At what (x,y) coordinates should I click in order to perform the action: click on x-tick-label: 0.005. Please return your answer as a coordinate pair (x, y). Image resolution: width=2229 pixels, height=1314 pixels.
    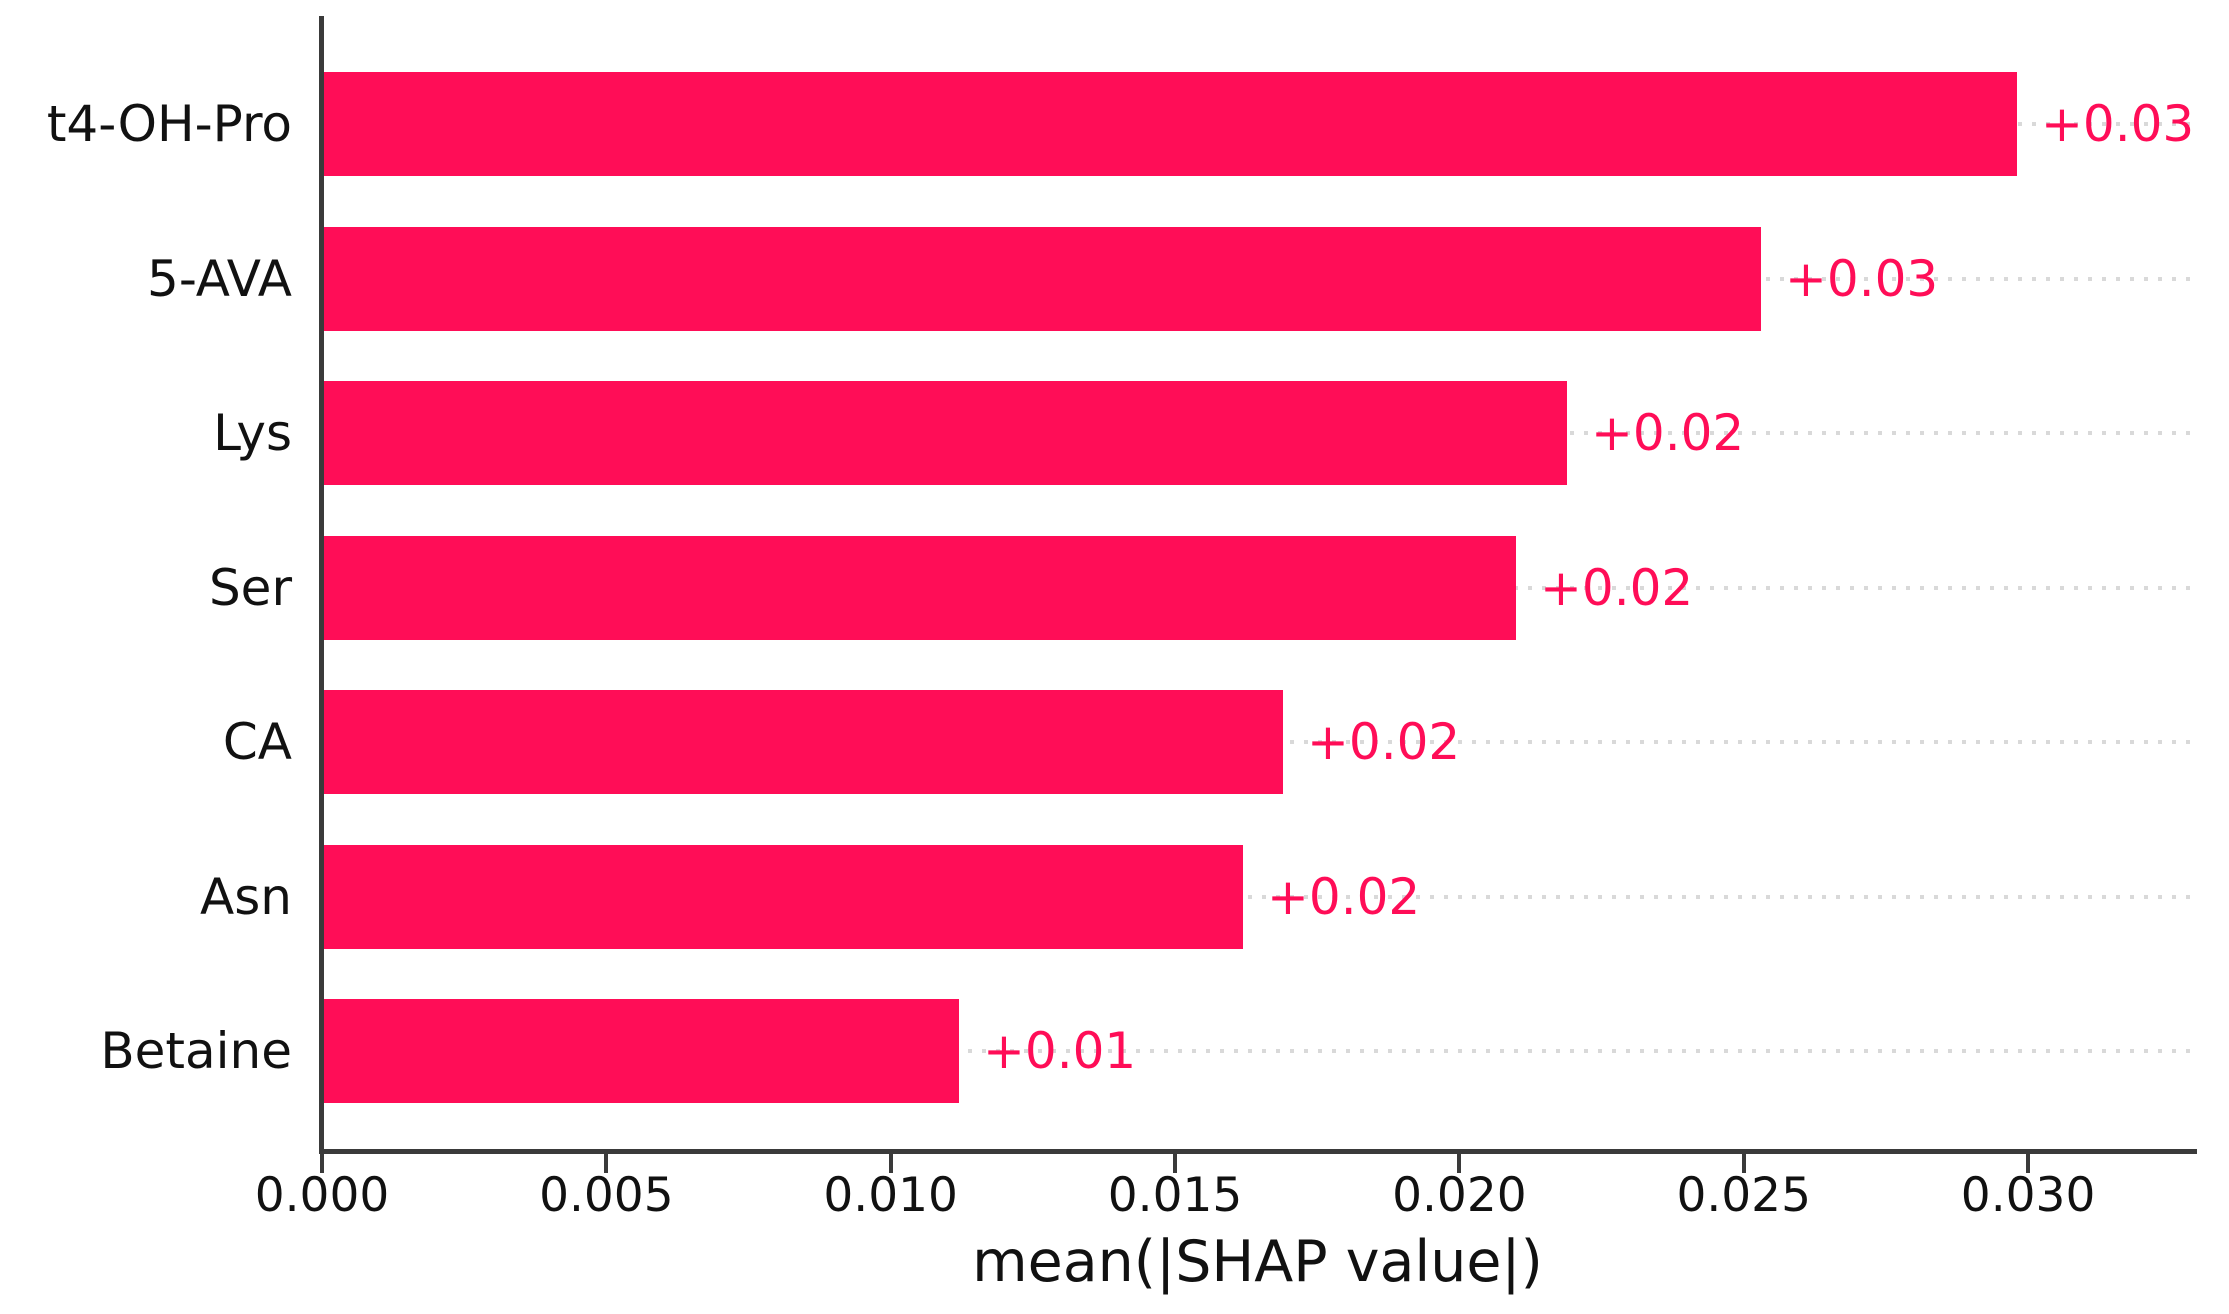
    Looking at the image, I should click on (606, 1195).